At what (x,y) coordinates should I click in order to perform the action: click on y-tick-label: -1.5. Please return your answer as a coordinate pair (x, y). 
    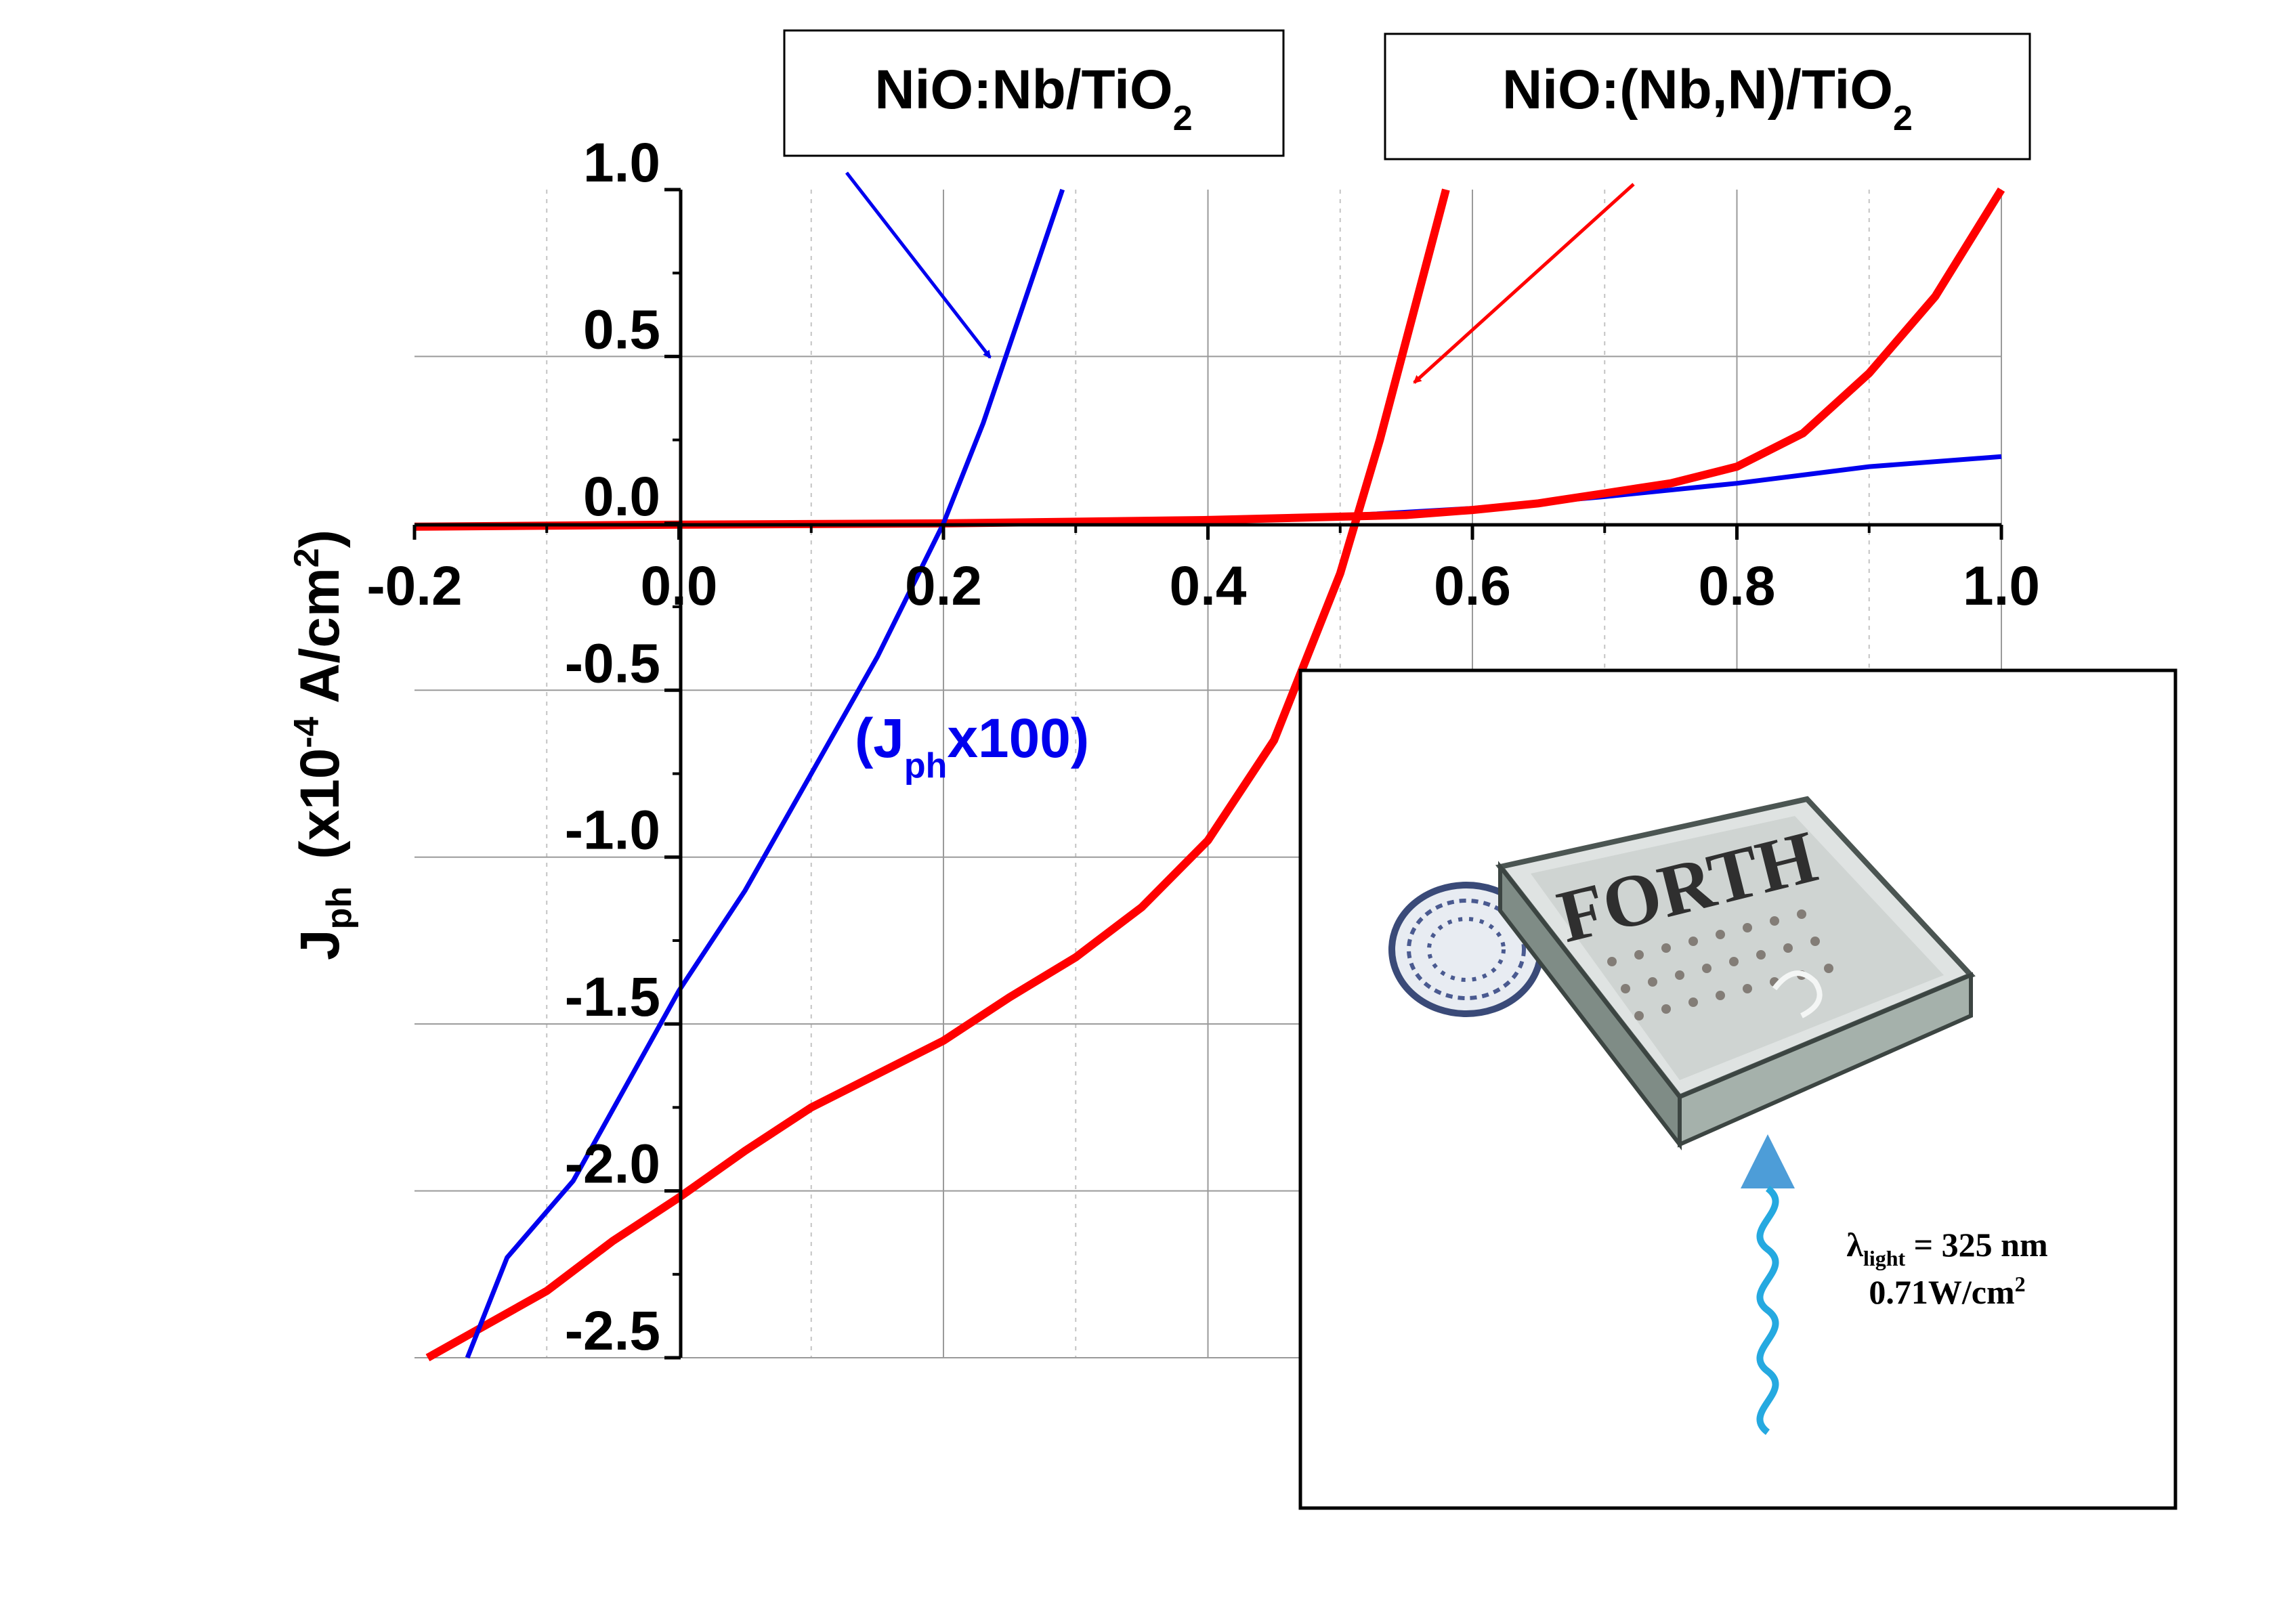
    Looking at the image, I should click on (612, 997).